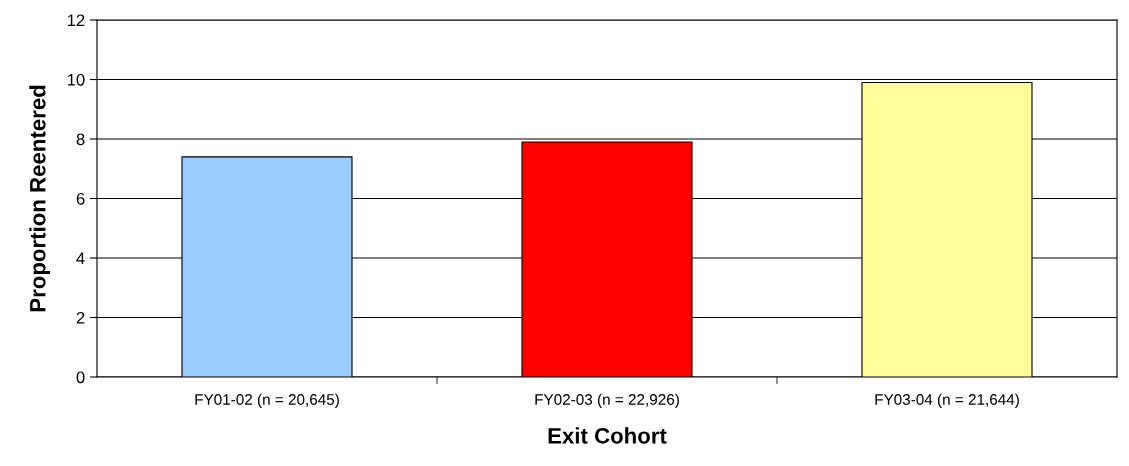 Image resolution: width=1129 pixels, height=466 pixels. I want to click on x-axis-title: Exit Cohort, so click(607, 435).